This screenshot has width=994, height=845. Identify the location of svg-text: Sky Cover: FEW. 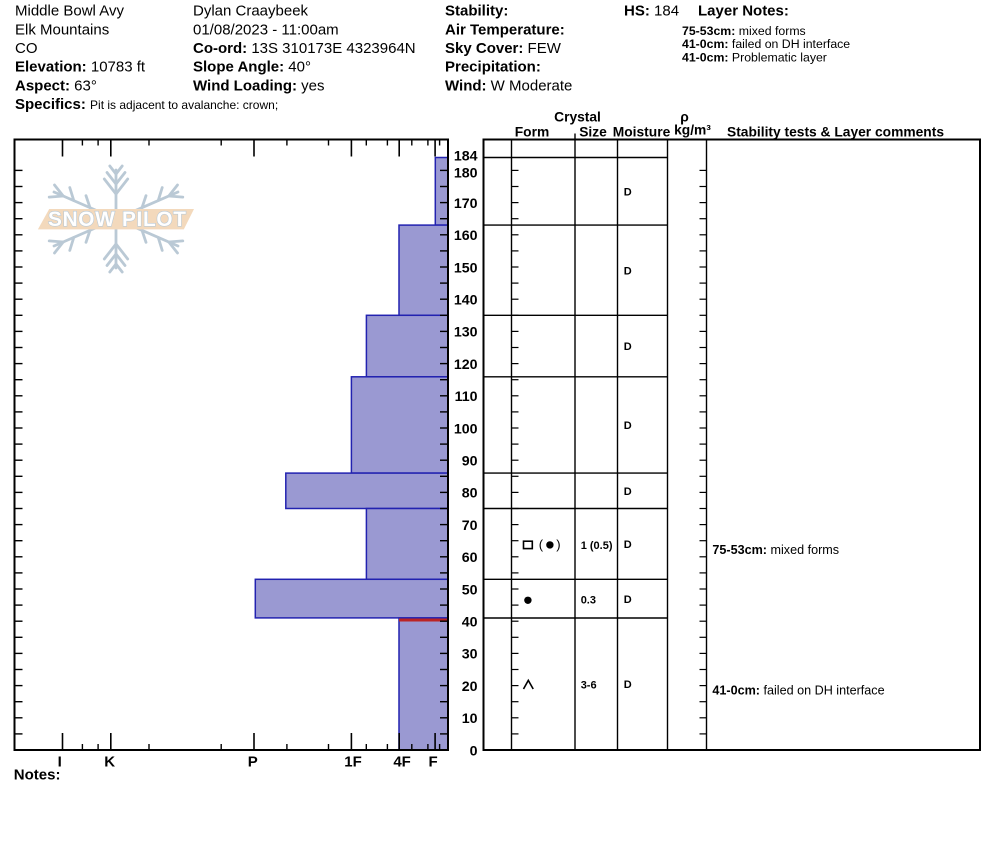
(503, 48).